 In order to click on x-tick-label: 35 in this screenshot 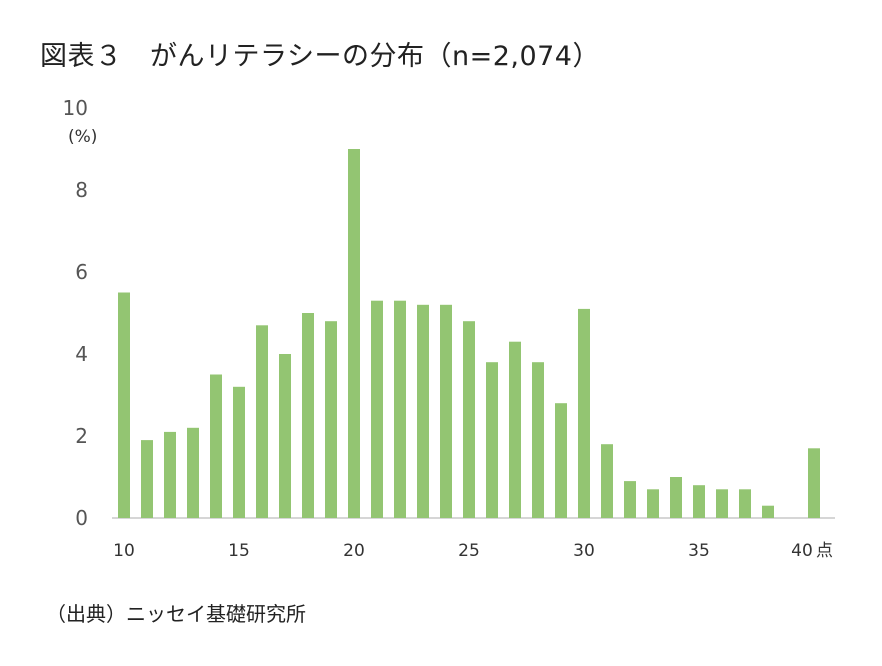, I will do `click(699, 551)`.